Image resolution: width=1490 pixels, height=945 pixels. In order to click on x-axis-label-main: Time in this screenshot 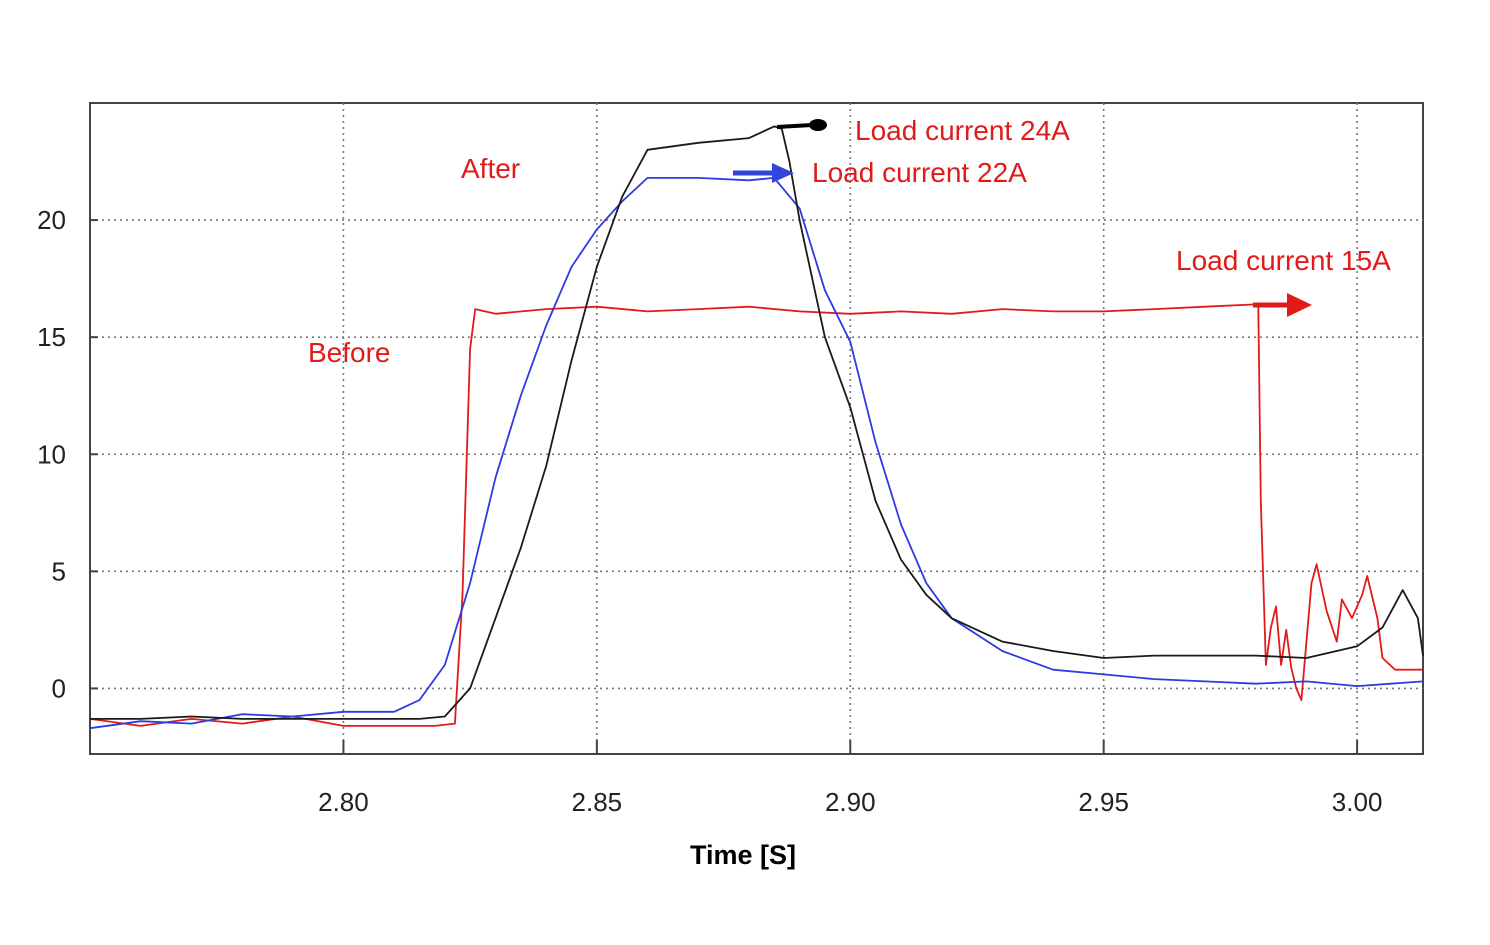, I will do `click(725, 855)`.